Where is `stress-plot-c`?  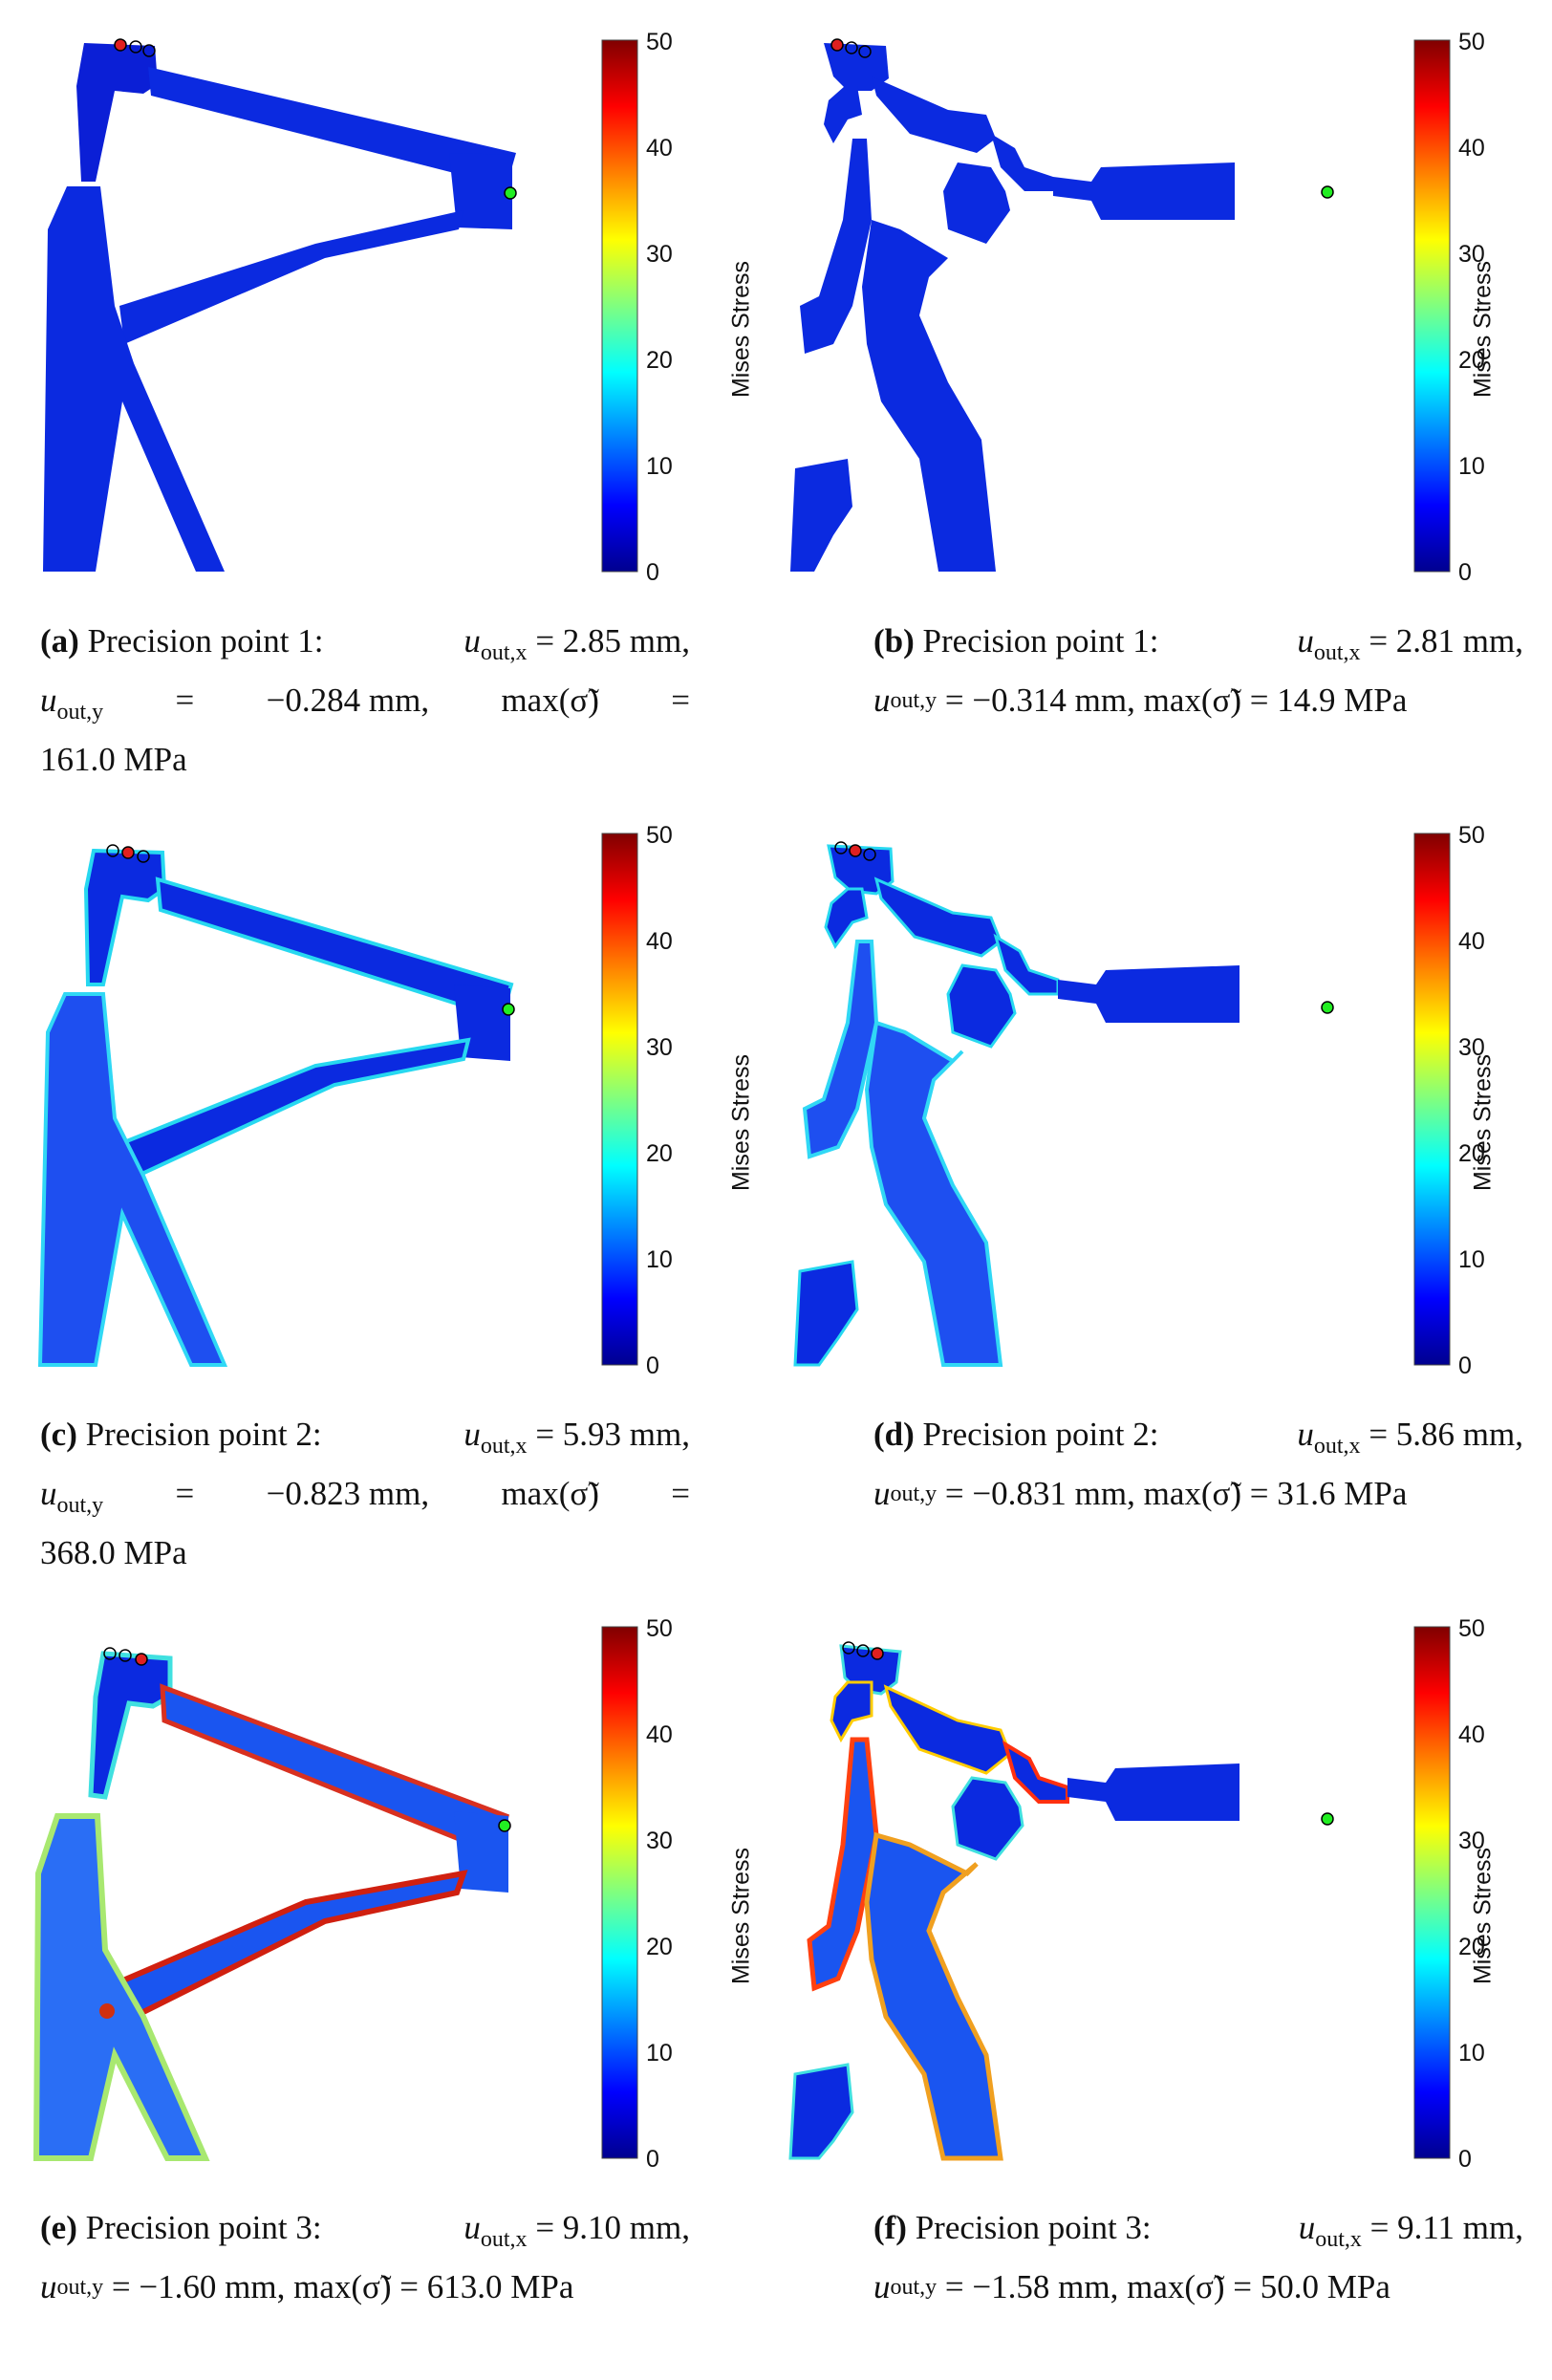 stress-plot-c is located at coordinates (338, 1100).